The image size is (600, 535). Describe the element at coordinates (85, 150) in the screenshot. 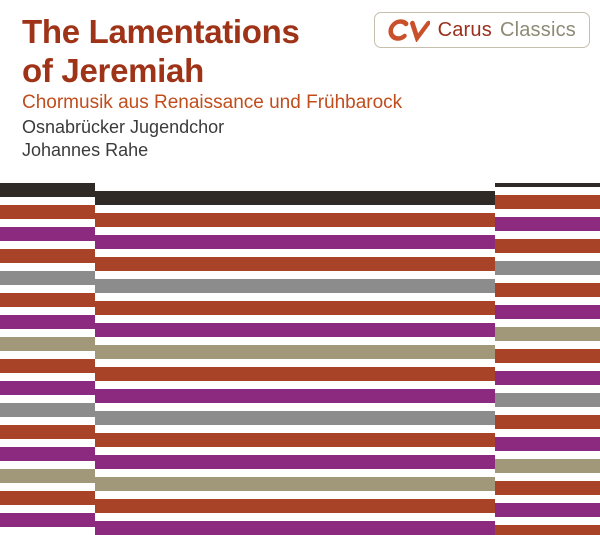

I see `performer-conductor: Johannes Rahe` at that location.